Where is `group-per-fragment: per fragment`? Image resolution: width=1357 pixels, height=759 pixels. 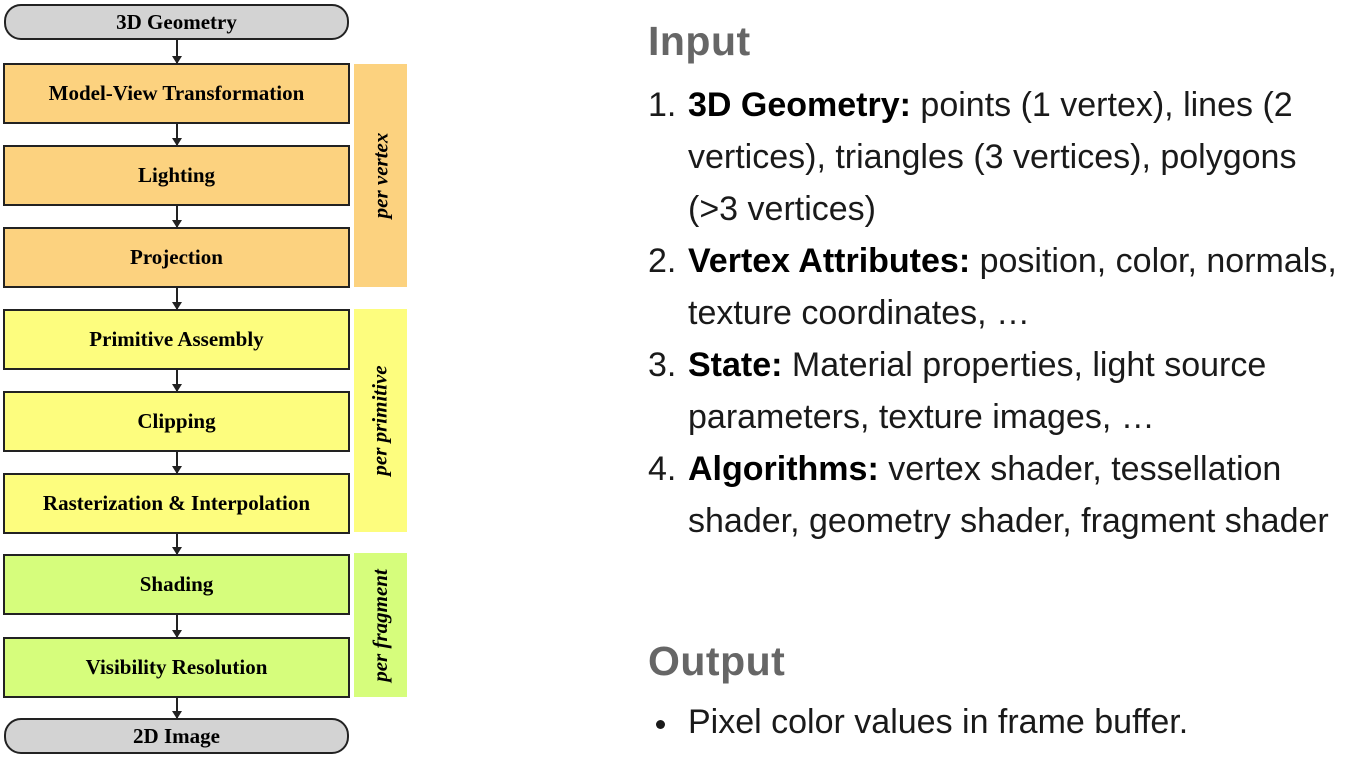
group-per-fragment: per fragment is located at coordinates (380, 625).